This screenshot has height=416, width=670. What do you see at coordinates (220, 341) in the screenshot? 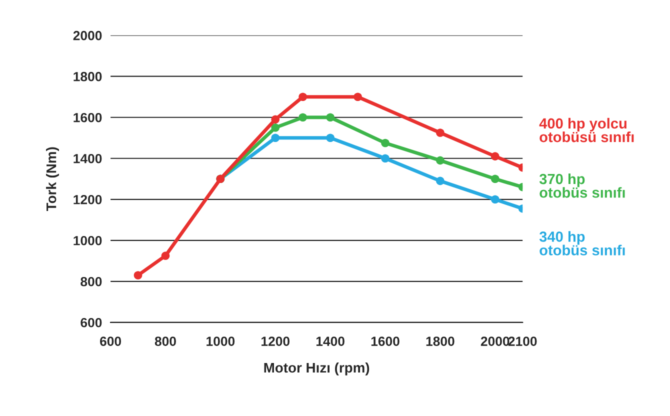
I see `x-tick-label: 1000` at bounding box center [220, 341].